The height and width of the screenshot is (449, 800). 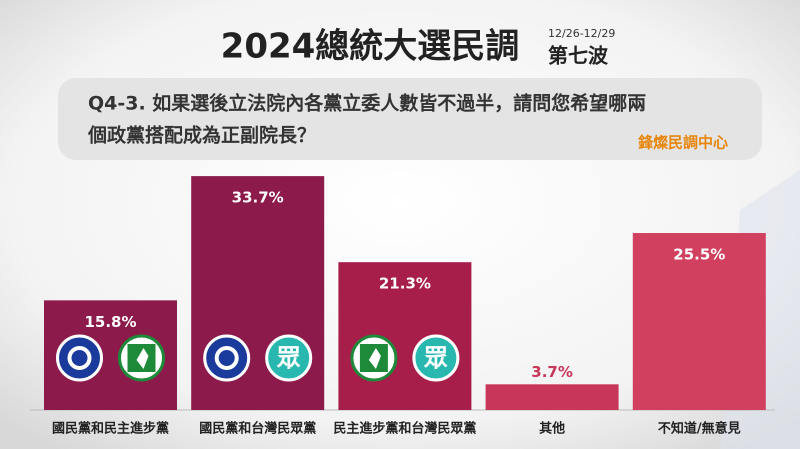 What do you see at coordinates (404, 429) in the screenshot?
I see `x-tick-label: 民主進步黨和台灣民眾黨` at bounding box center [404, 429].